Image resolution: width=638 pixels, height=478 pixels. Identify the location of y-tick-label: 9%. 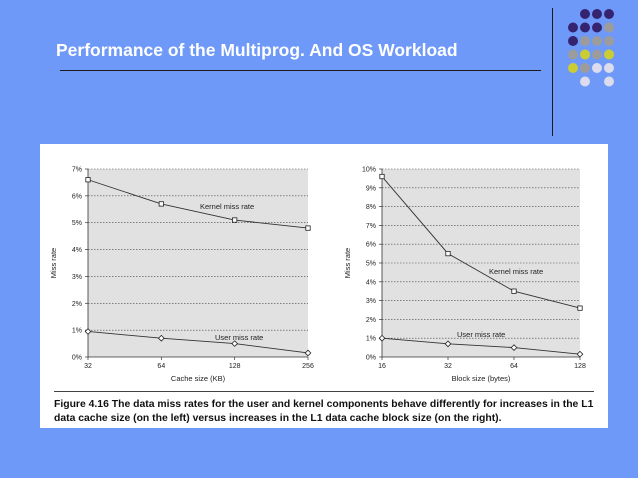
(371, 188).